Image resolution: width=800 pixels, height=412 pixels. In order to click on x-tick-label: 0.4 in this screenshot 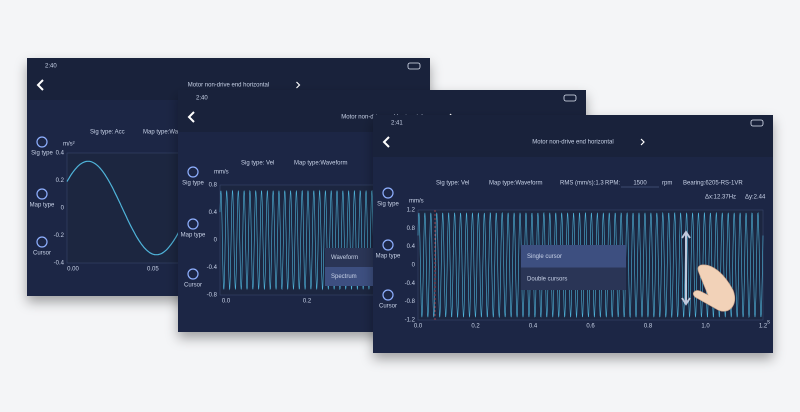, I will do `click(533, 327)`.